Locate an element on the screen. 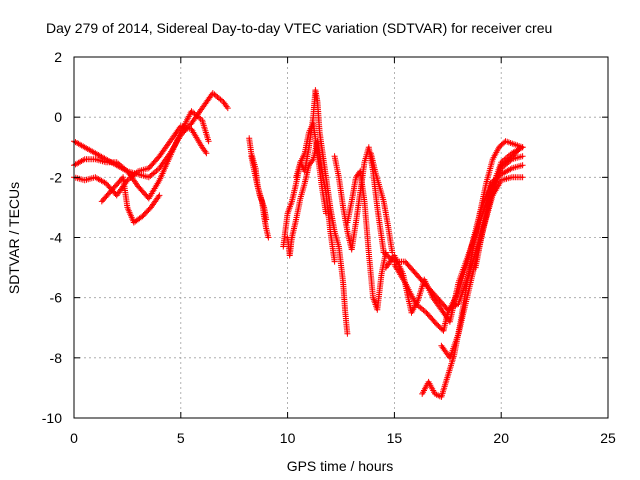 This screenshot has height=480, width=640. y-tick-label: 0 is located at coordinates (58, 117).